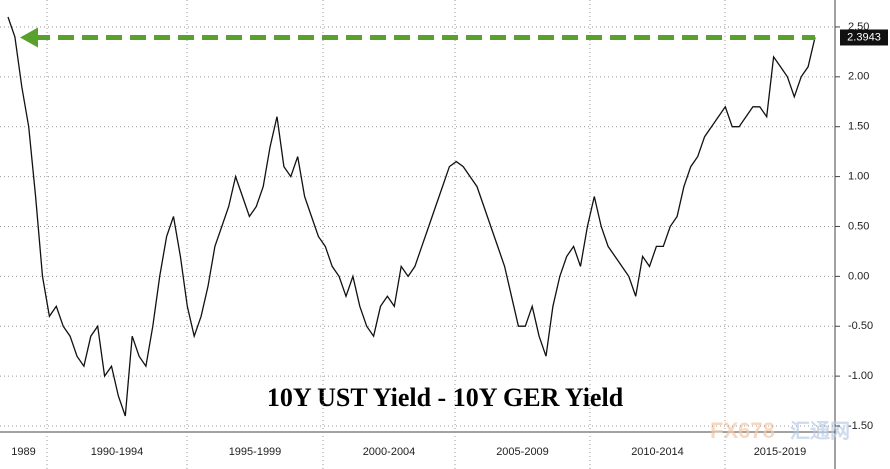  Describe the element at coordinates (858, 127) in the screenshot. I see `y-tick-label: 1.50` at that location.